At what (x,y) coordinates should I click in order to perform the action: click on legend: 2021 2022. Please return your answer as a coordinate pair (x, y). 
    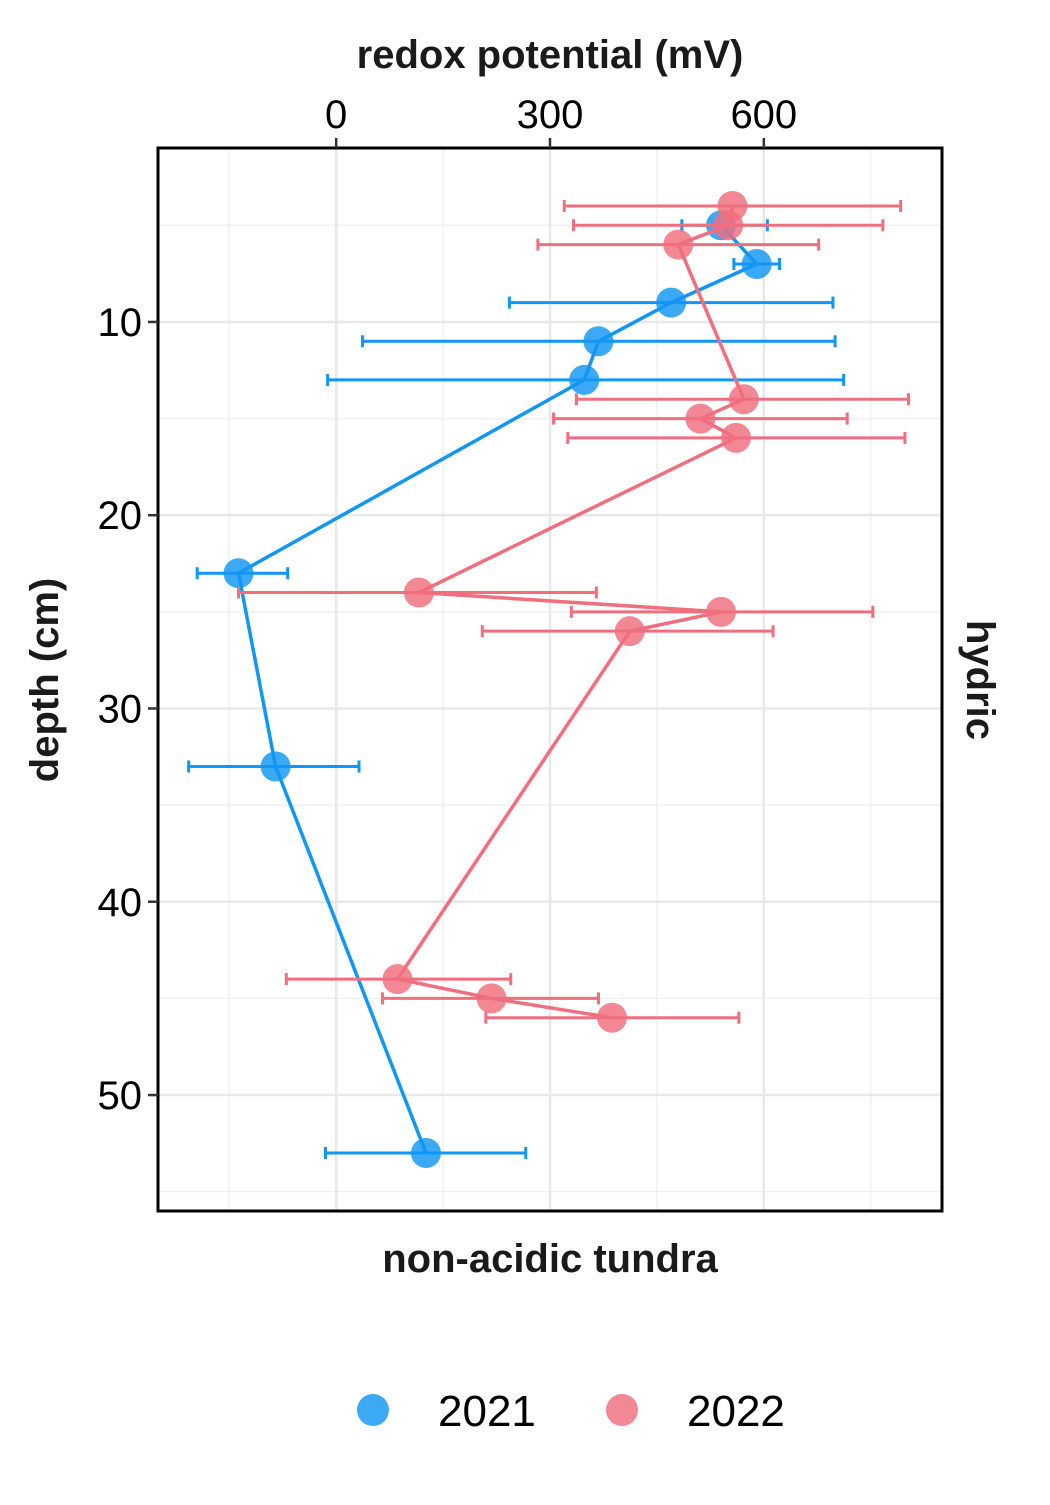
    Looking at the image, I should click on (571, 1411).